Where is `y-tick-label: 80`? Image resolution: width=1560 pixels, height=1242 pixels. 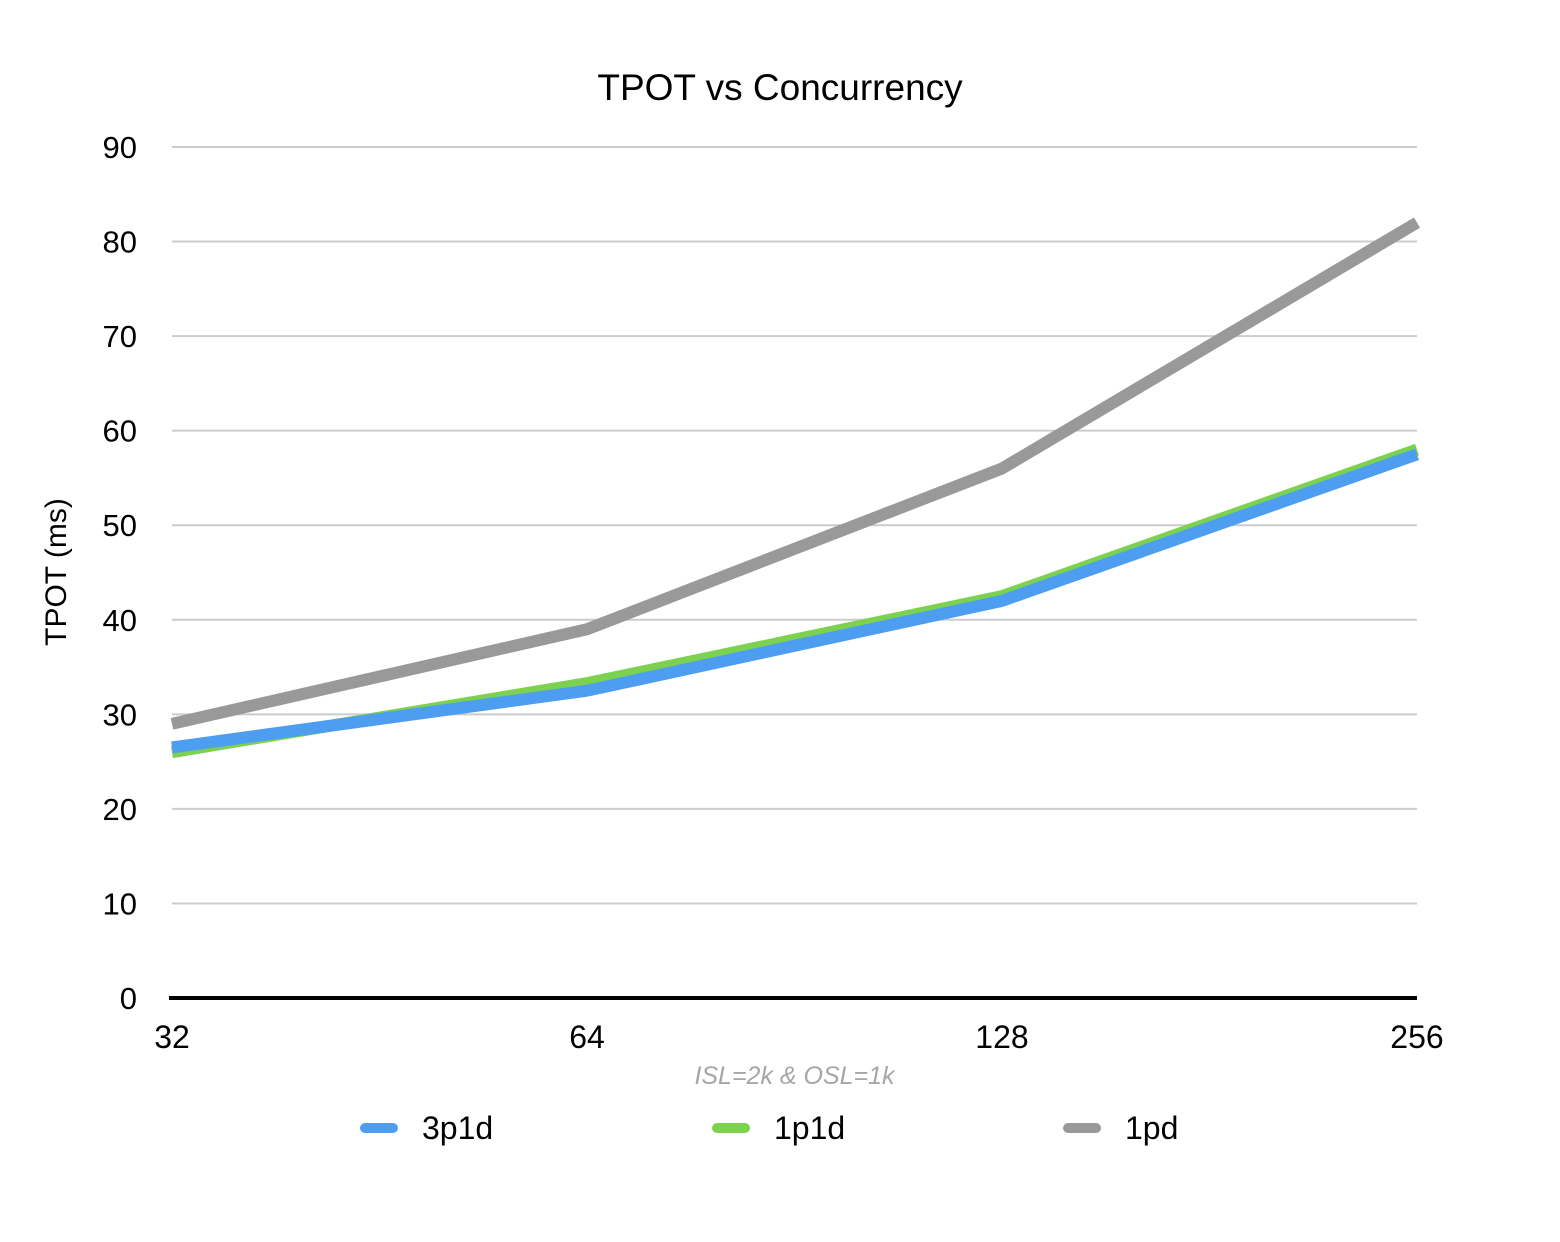
y-tick-label: 80 is located at coordinates (120, 242).